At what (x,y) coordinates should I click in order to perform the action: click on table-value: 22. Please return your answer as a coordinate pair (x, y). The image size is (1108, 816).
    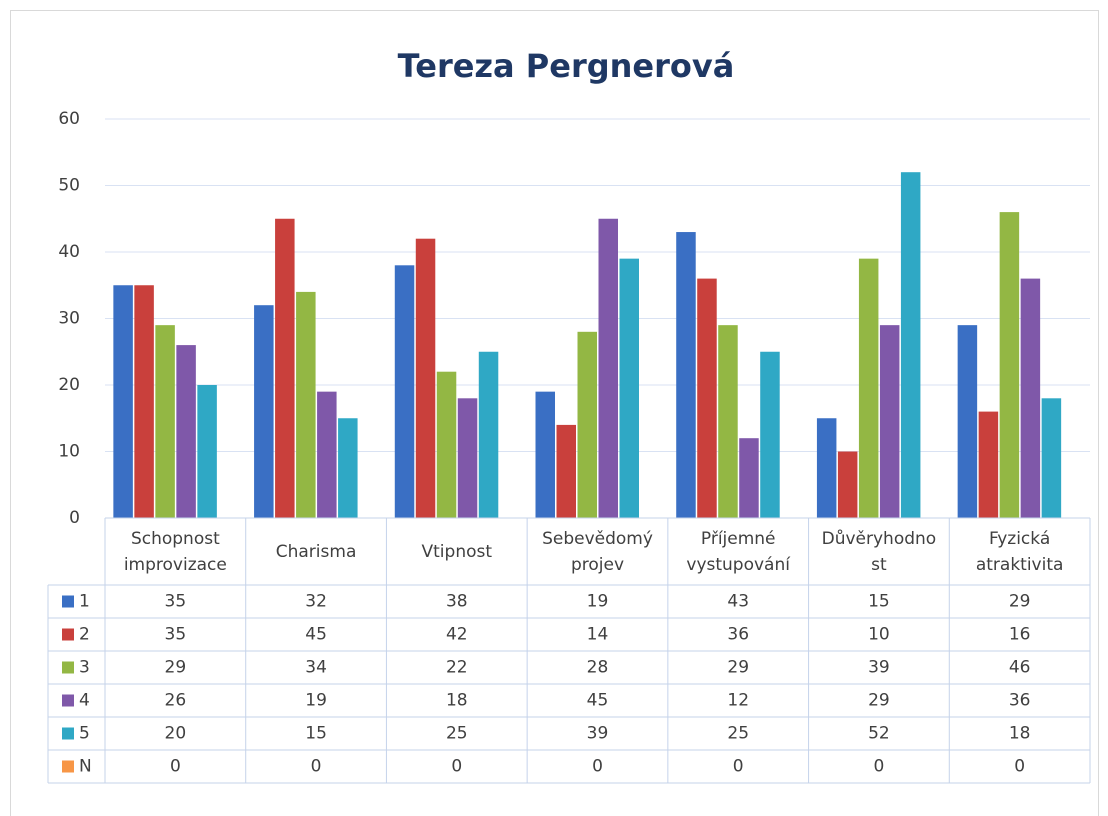
    Looking at the image, I should click on (457, 668).